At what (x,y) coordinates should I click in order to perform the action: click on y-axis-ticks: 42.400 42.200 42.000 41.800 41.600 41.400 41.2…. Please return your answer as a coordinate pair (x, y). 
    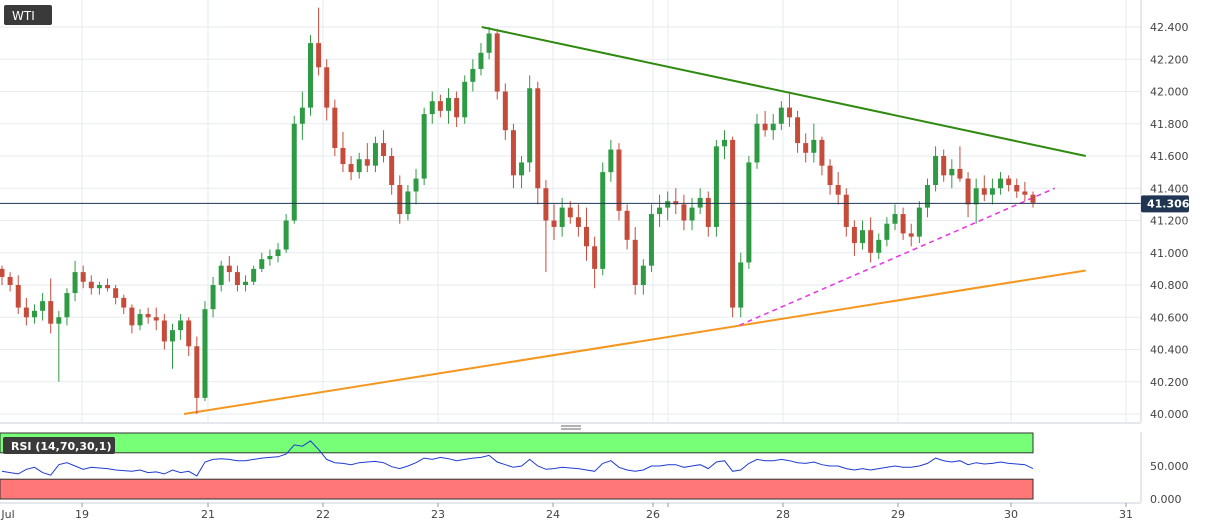
    Looking at the image, I should click on (1169, 221).